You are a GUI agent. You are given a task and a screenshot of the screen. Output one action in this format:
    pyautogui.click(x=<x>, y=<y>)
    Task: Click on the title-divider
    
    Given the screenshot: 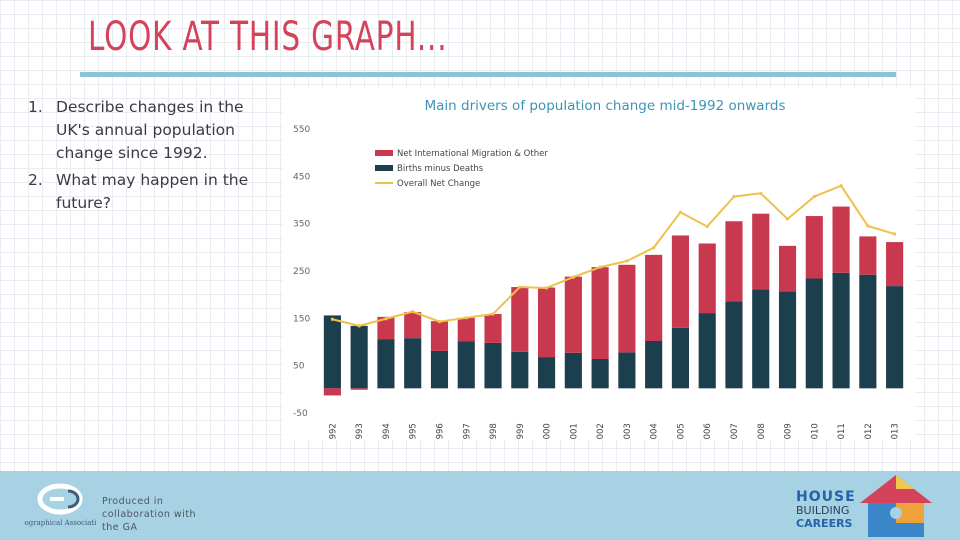 What is the action you would take?
    pyautogui.click(x=488, y=74)
    